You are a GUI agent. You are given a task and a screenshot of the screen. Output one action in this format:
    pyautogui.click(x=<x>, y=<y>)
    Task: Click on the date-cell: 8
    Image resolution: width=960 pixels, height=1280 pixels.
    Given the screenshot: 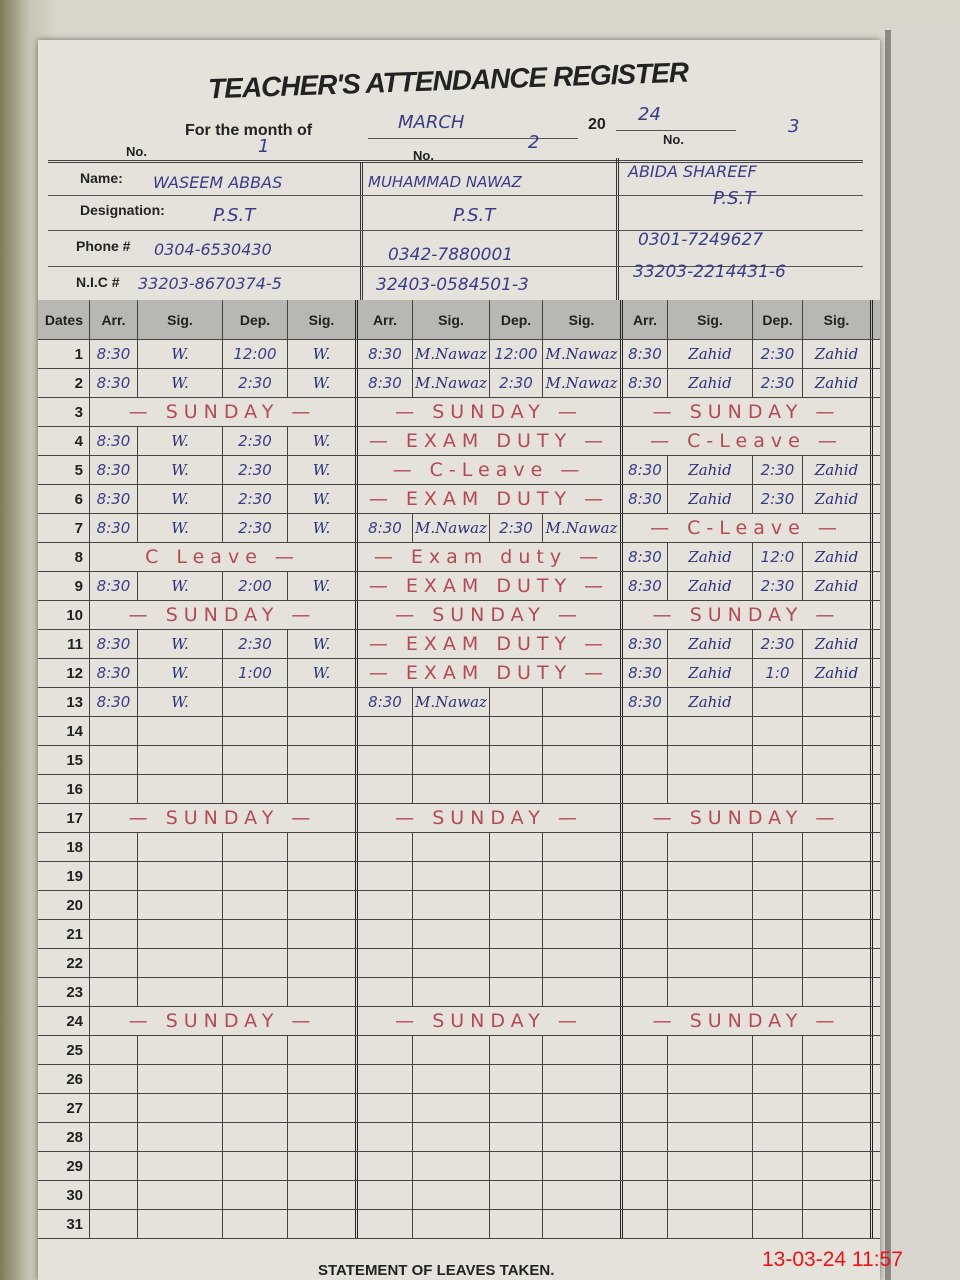 What is the action you would take?
    pyautogui.click(x=64, y=557)
    